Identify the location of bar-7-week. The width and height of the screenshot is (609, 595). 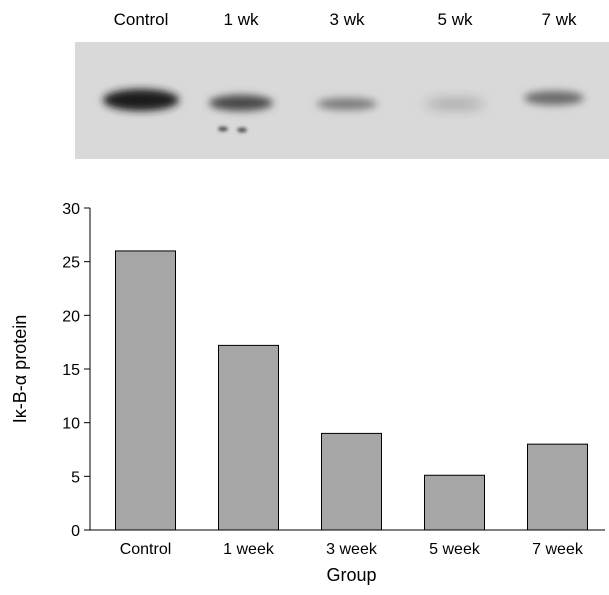
(557, 487).